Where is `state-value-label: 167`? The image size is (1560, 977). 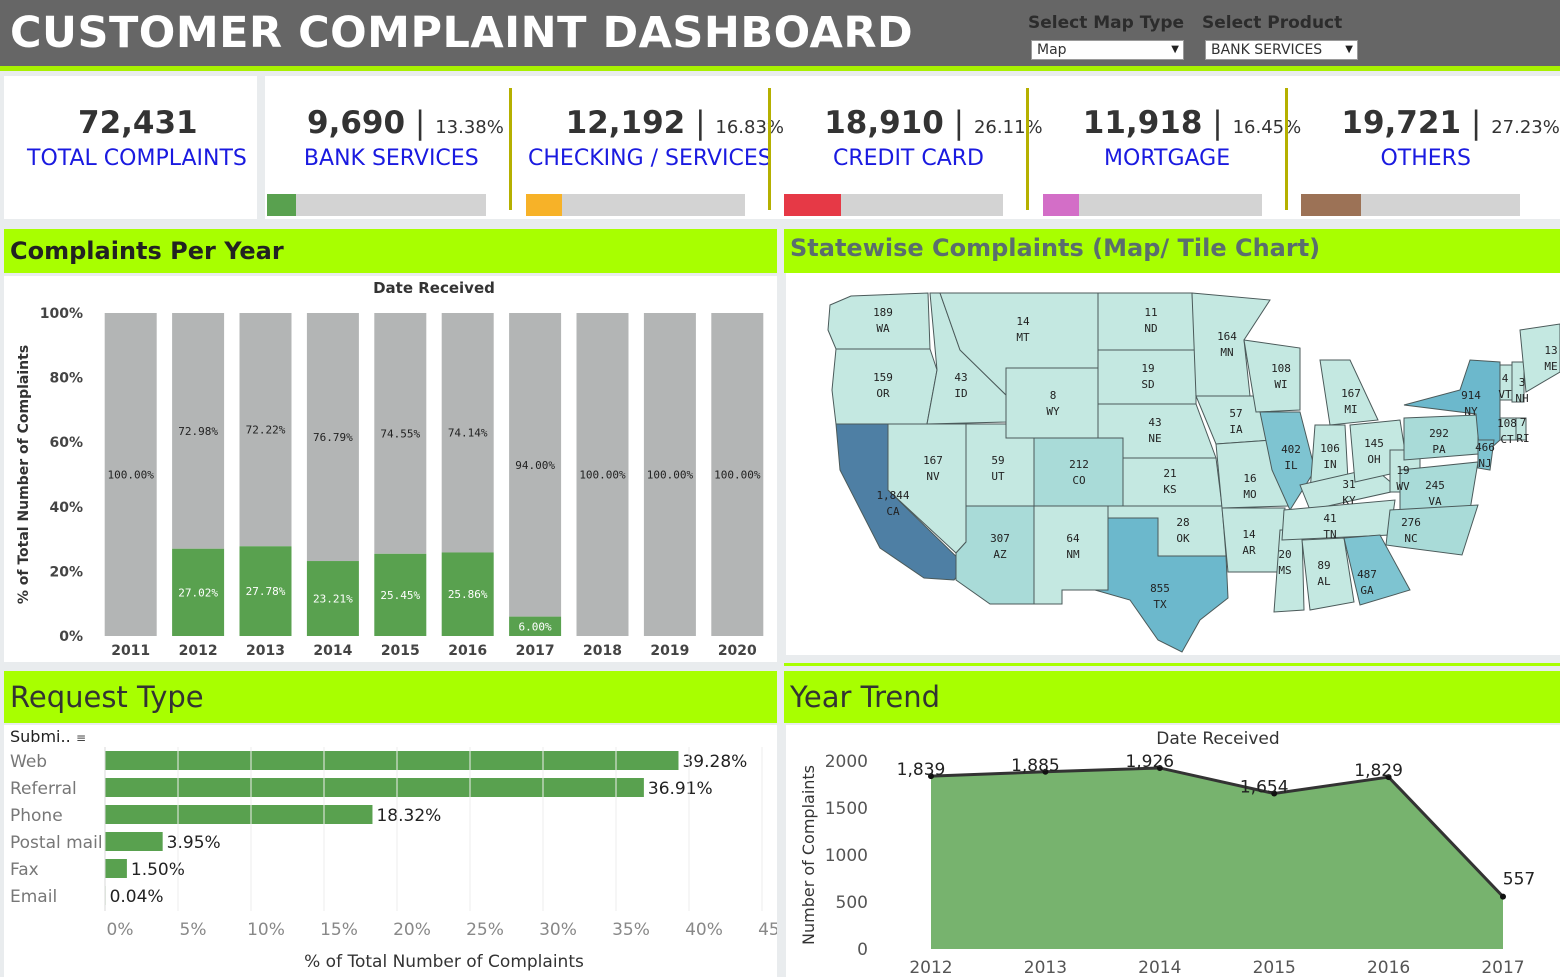 state-value-label: 167 is located at coordinates (1351, 393).